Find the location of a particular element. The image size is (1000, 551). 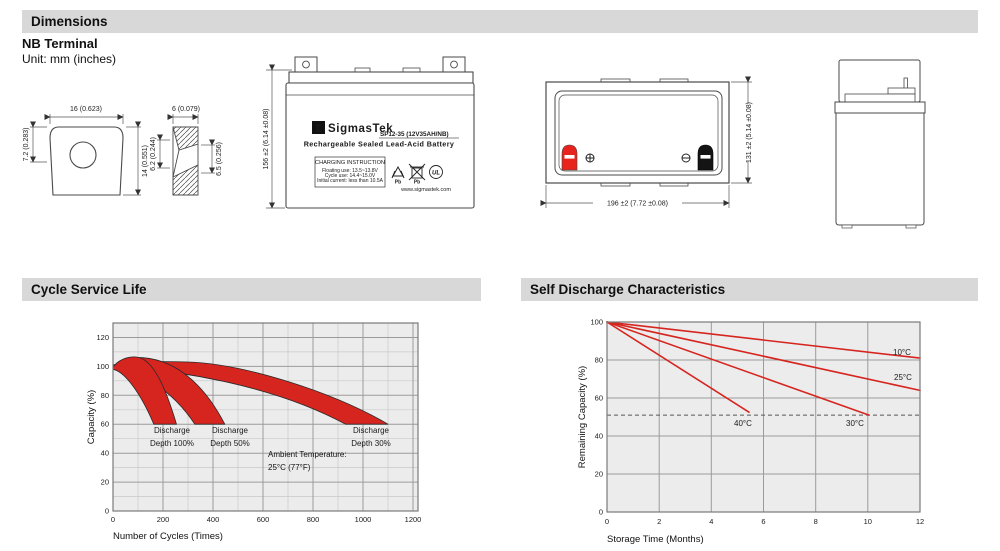

side-body is located at coordinates (880, 169).